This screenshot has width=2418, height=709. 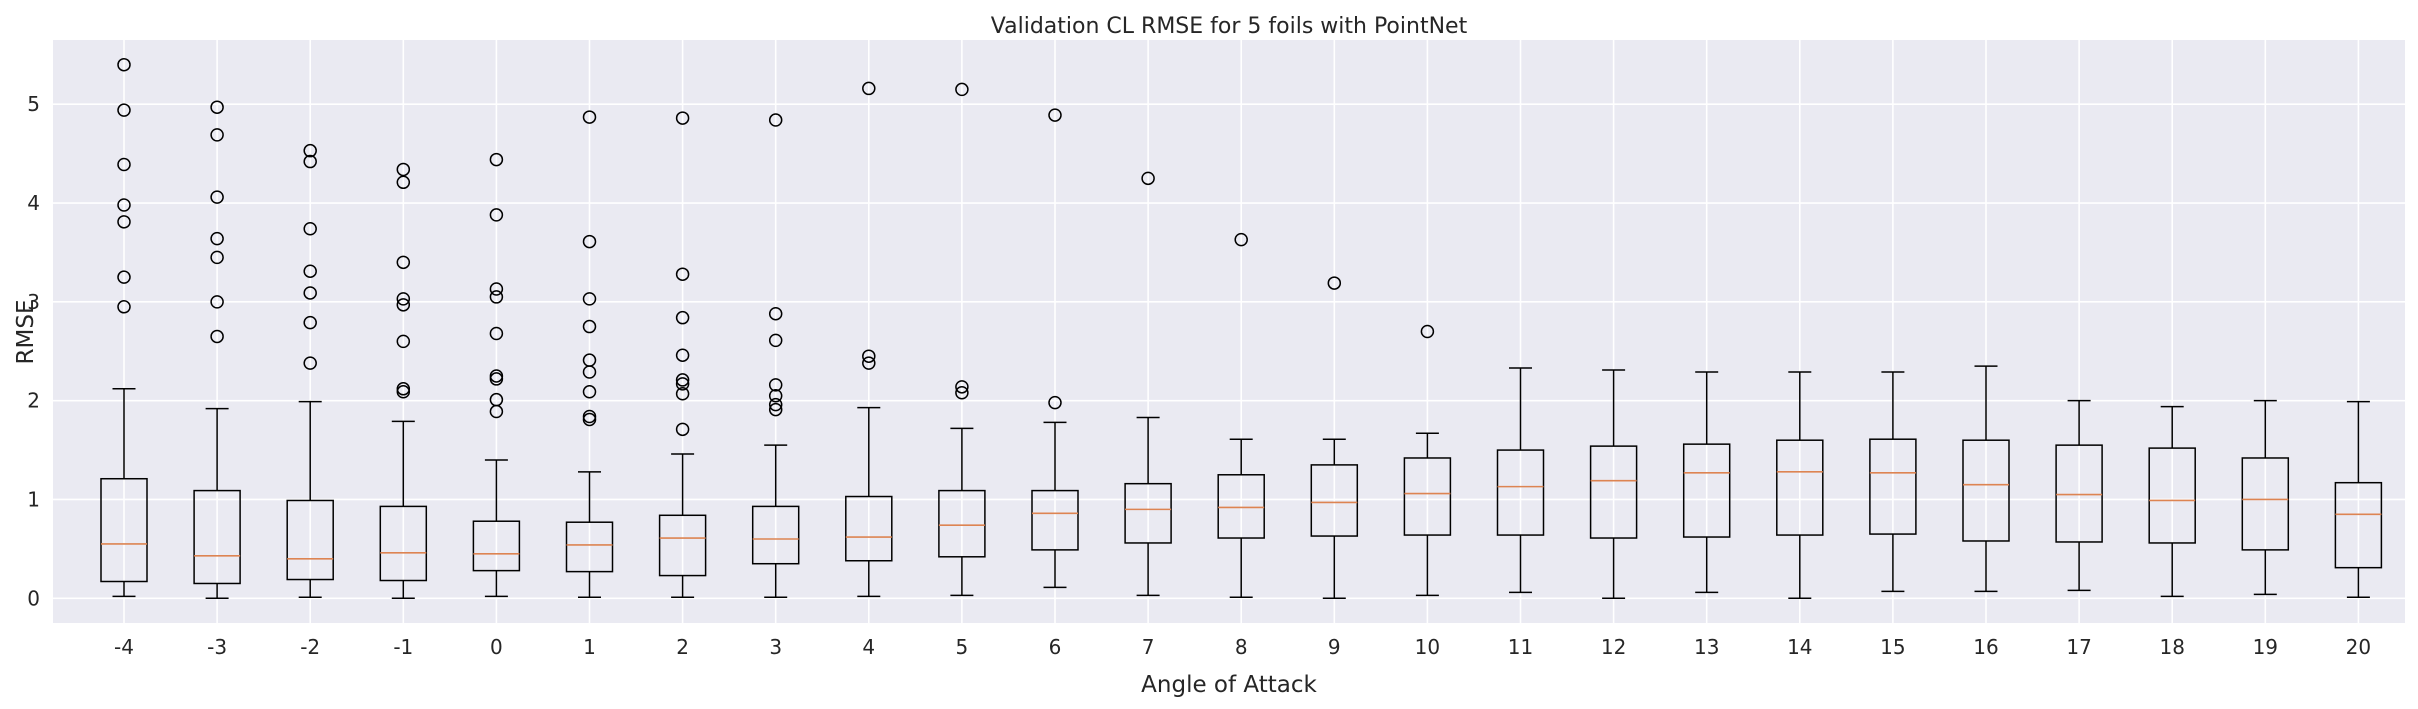 I want to click on y-tick-label: 2, so click(x=33, y=401).